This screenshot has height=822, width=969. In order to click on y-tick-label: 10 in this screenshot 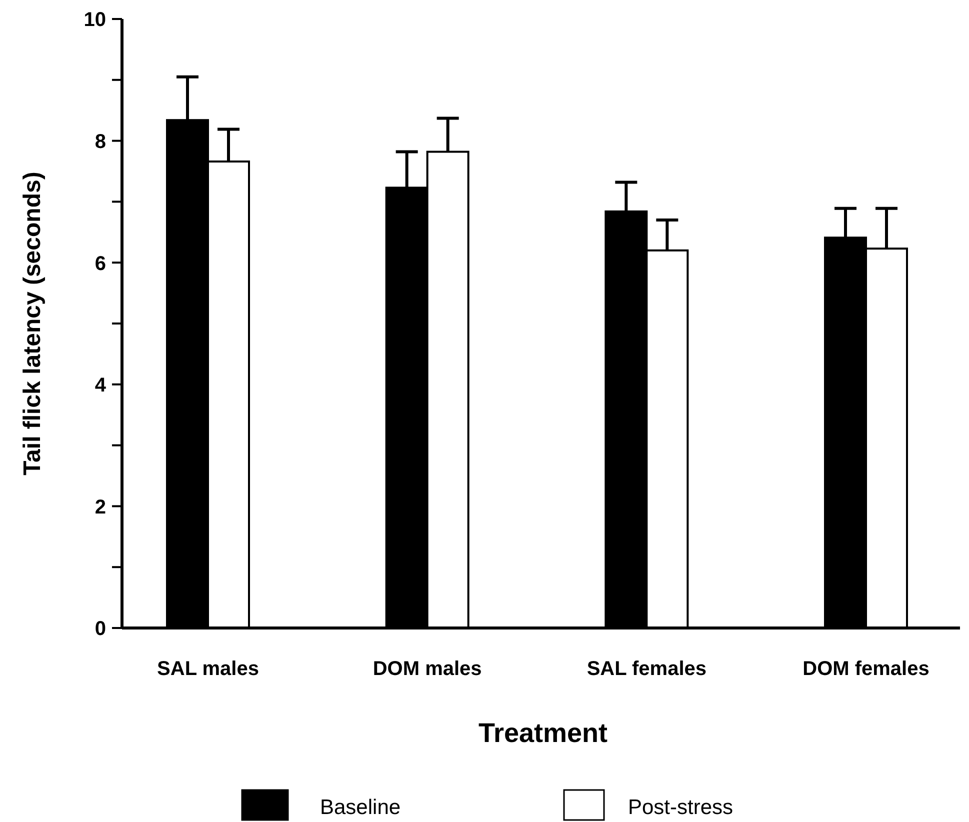, I will do `click(95, 20)`.